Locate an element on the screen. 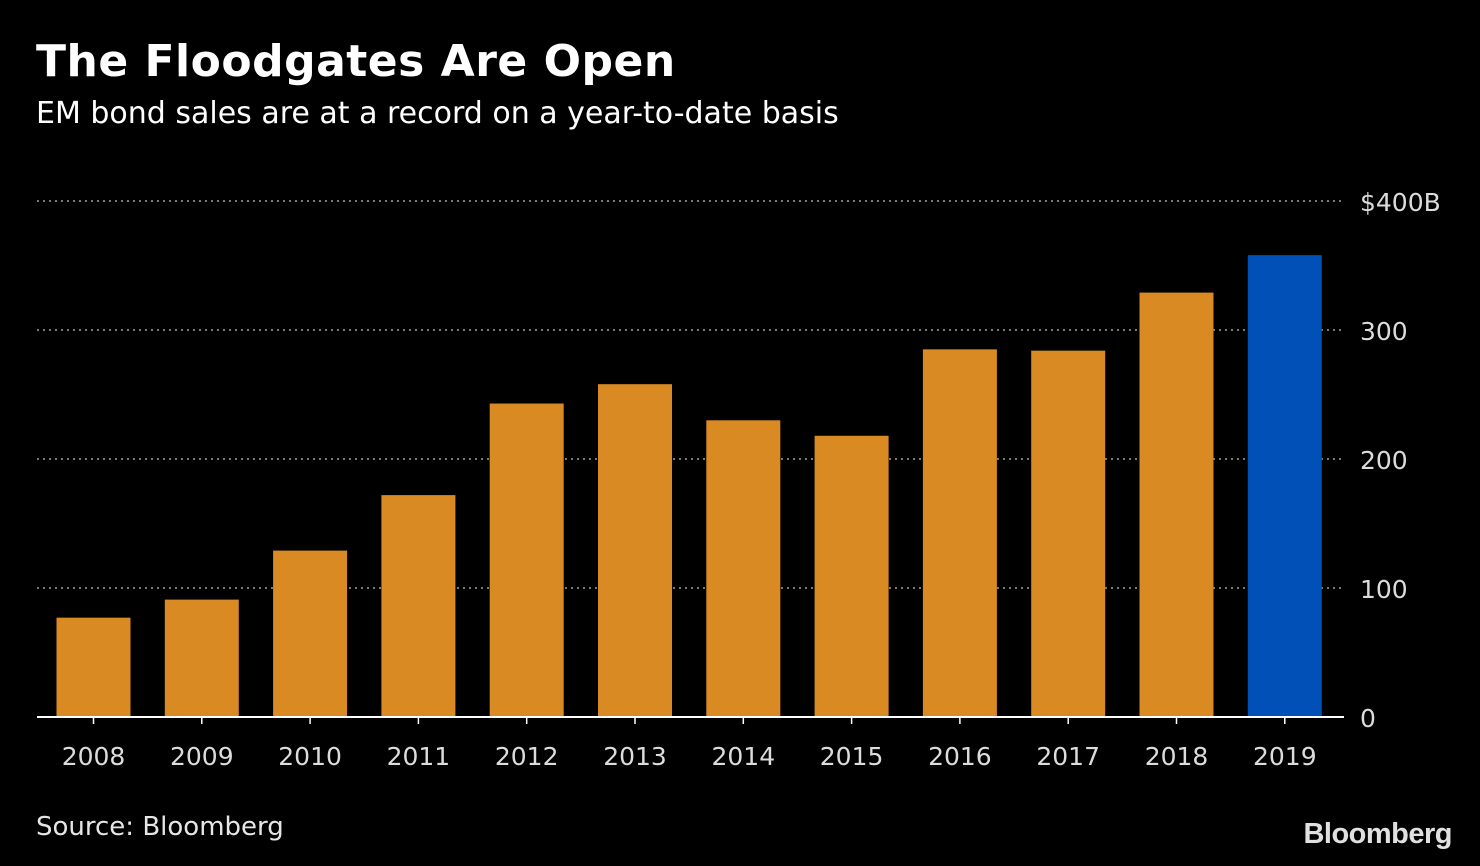 Image resolution: width=1480 pixels, height=866 pixels. bar-2011 is located at coordinates (418, 606).